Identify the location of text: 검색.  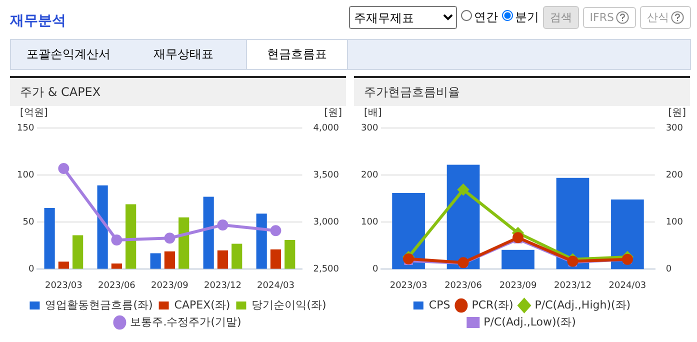
(560, 17).